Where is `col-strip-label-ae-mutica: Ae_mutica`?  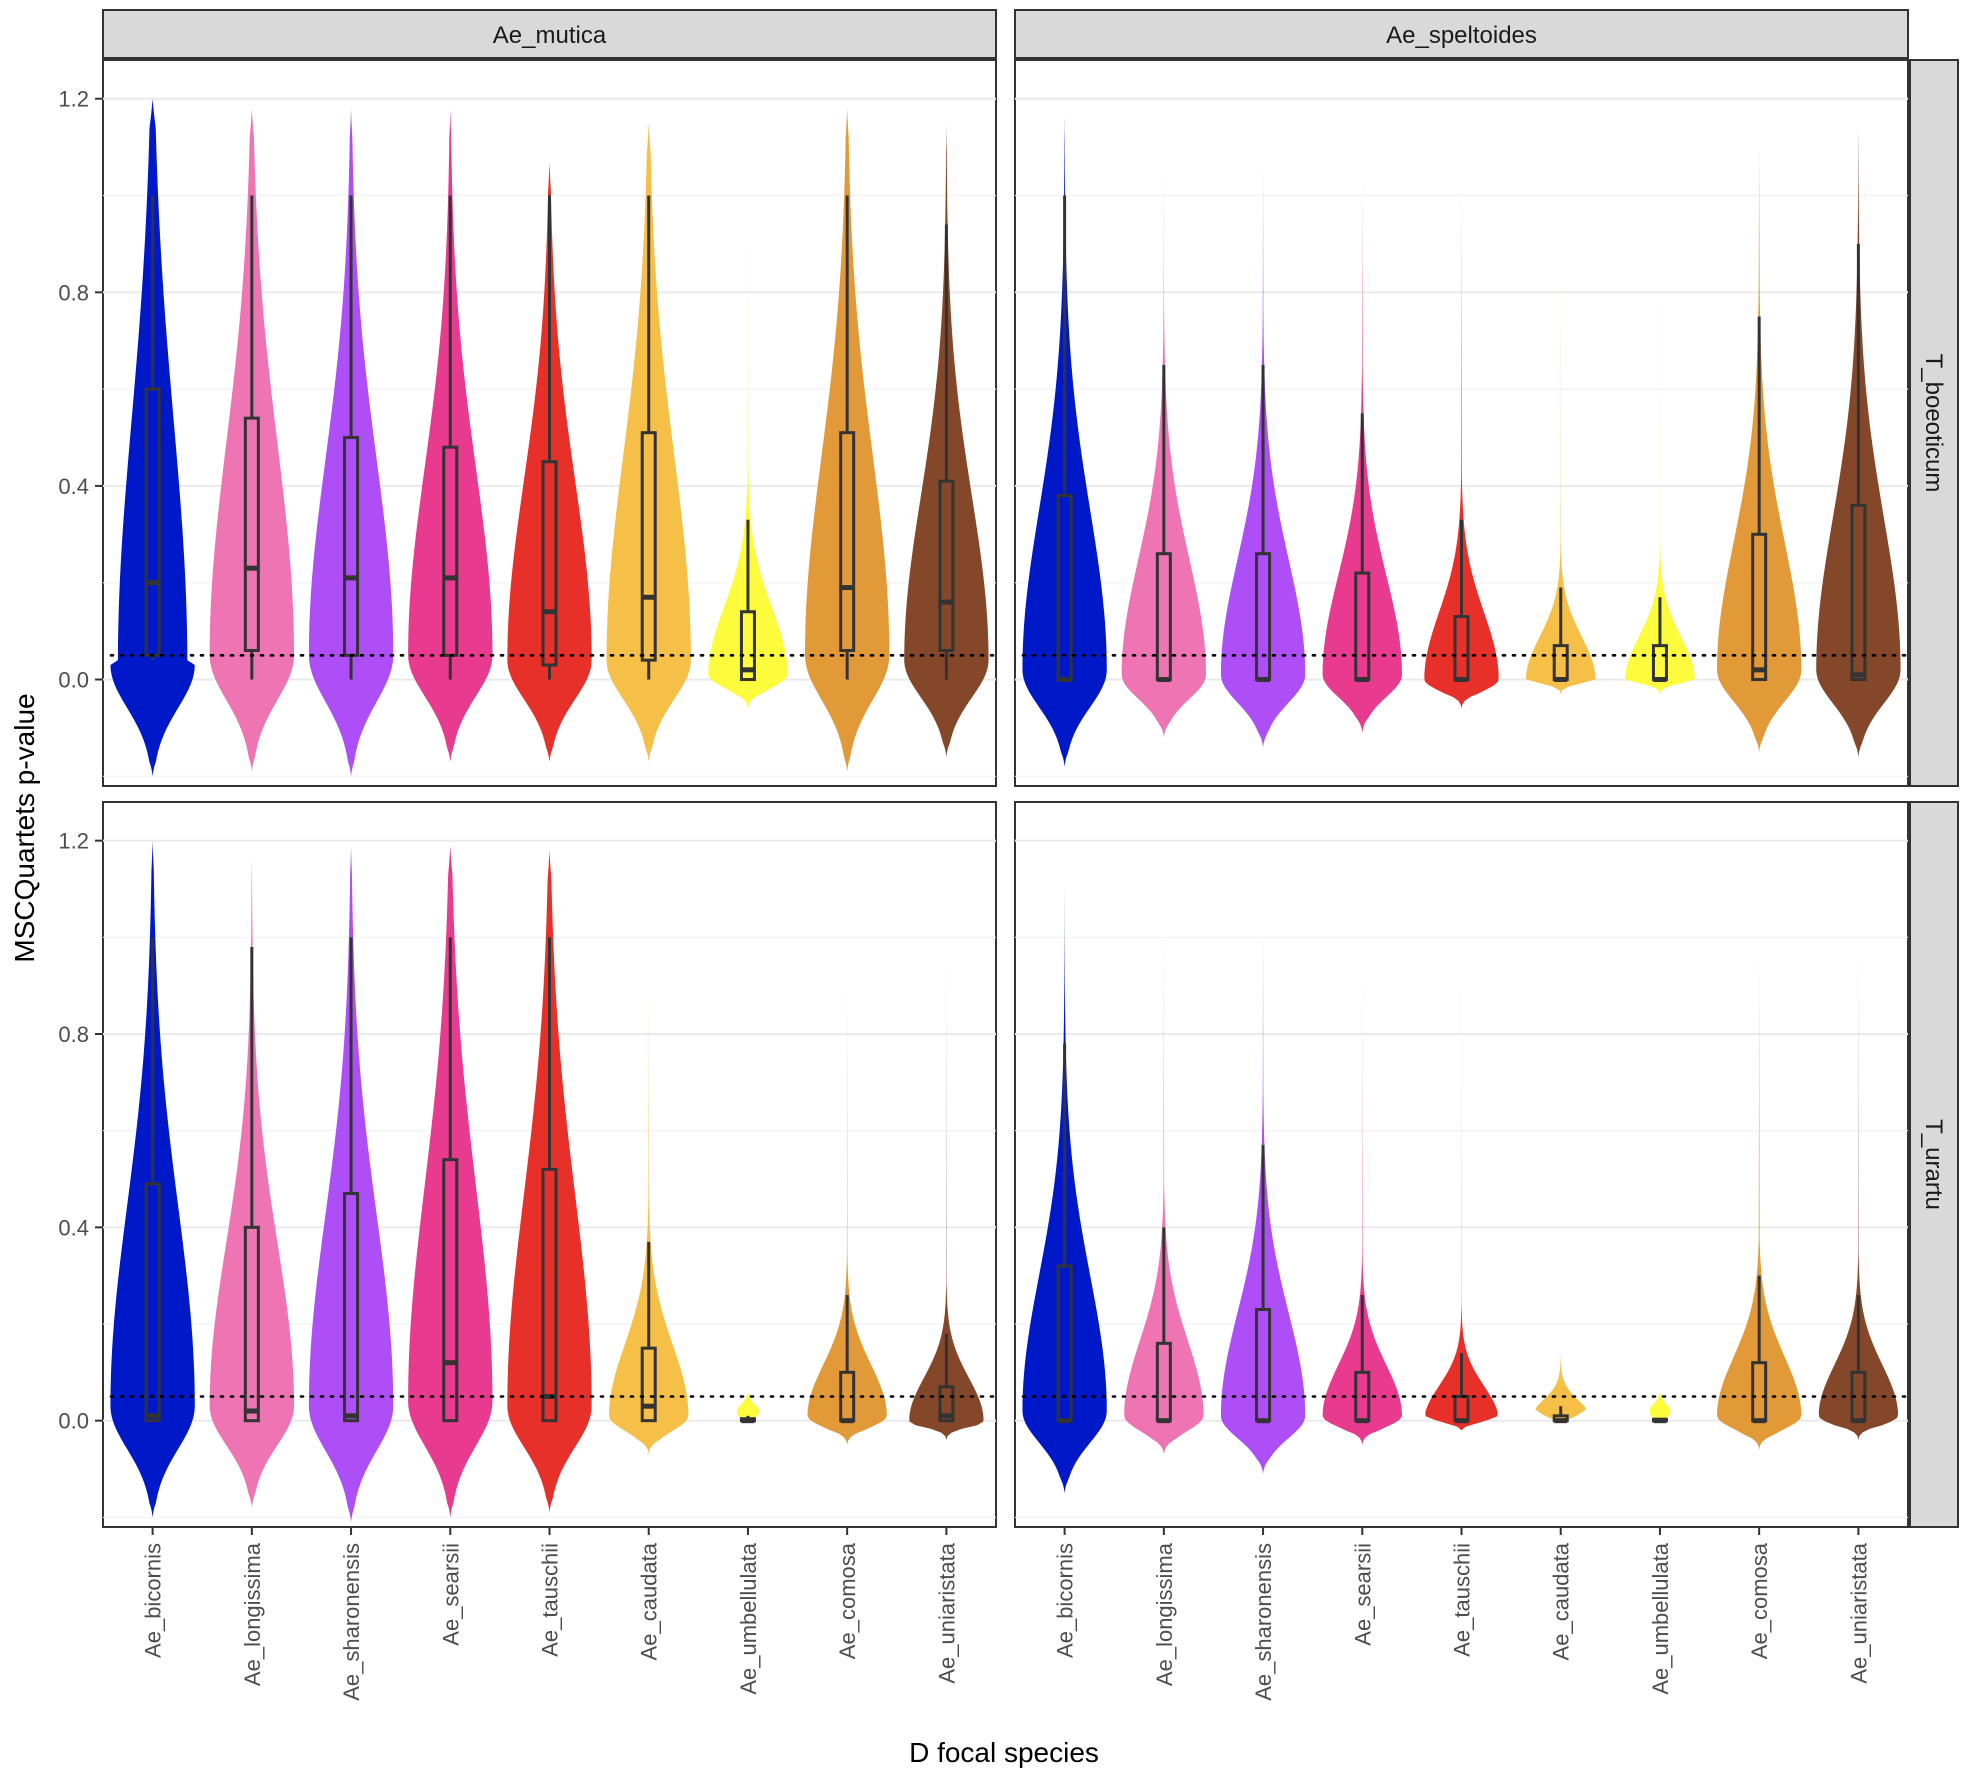
col-strip-label-ae-mutica: Ae_mutica is located at coordinates (550, 35).